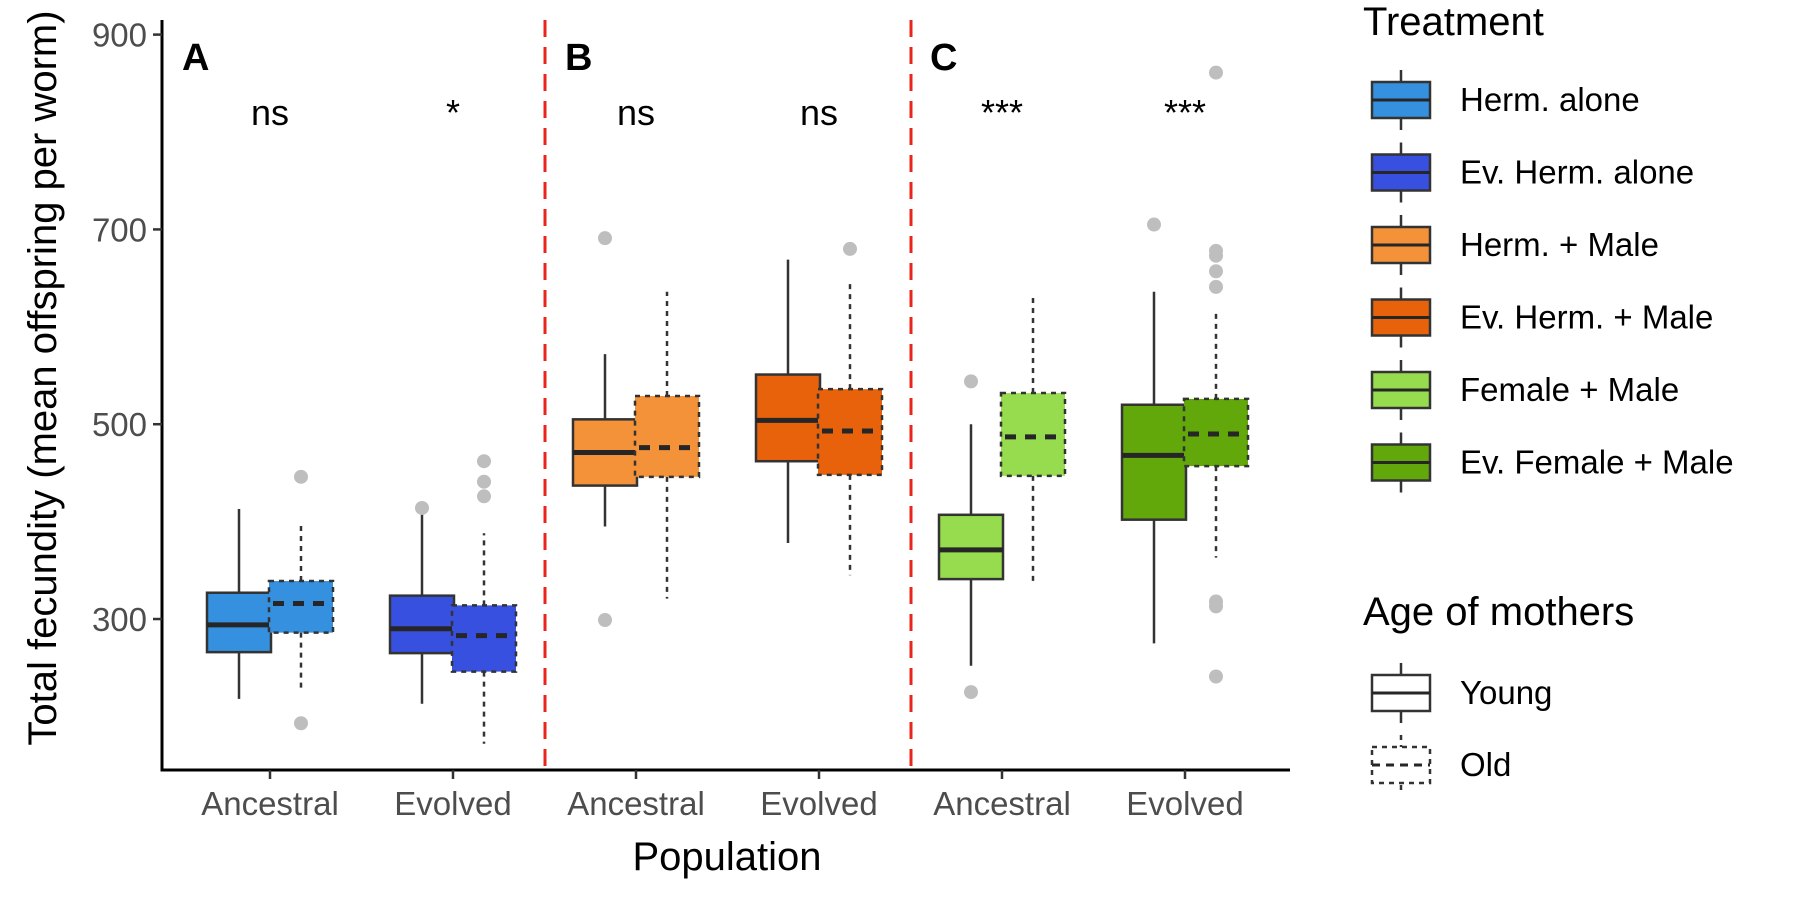 Image resolution: width=1800 pixels, height=900 pixels. Describe the element at coordinates (1216, 374) in the screenshot. I see `box-5-old` at that location.